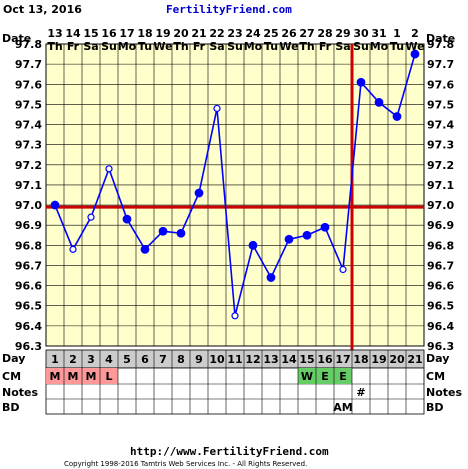  Describe the element at coordinates (440, 326) in the screenshot. I see `y-tick-label-right: 96.4` at that location.